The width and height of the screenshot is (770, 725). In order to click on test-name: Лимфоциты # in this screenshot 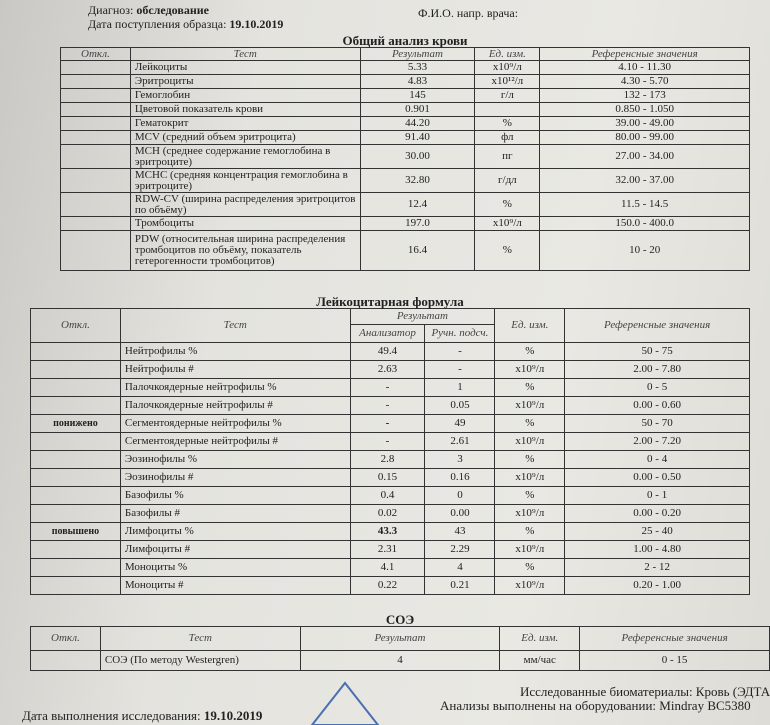, I will do `click(235, 549)`.